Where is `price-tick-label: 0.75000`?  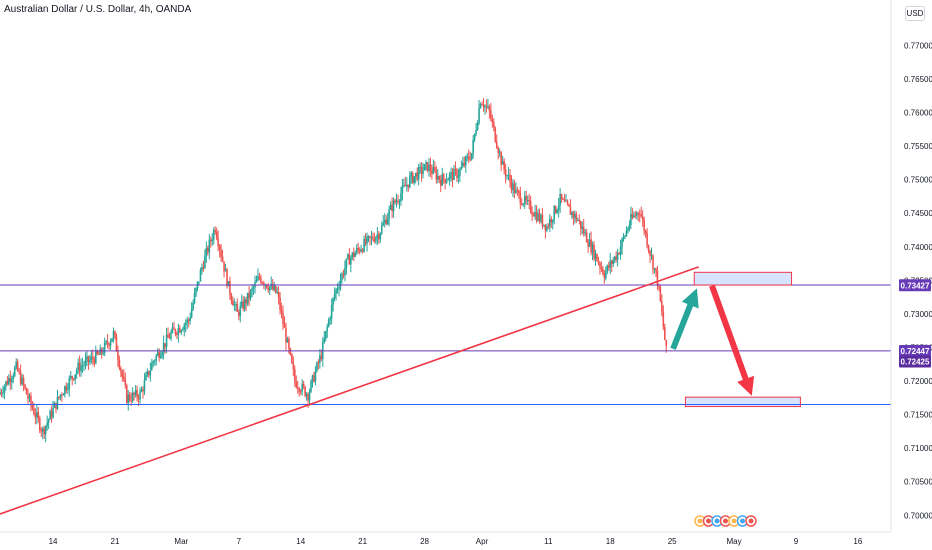
price-tick-label: 0.75000 is located at coordinates (918, 180).